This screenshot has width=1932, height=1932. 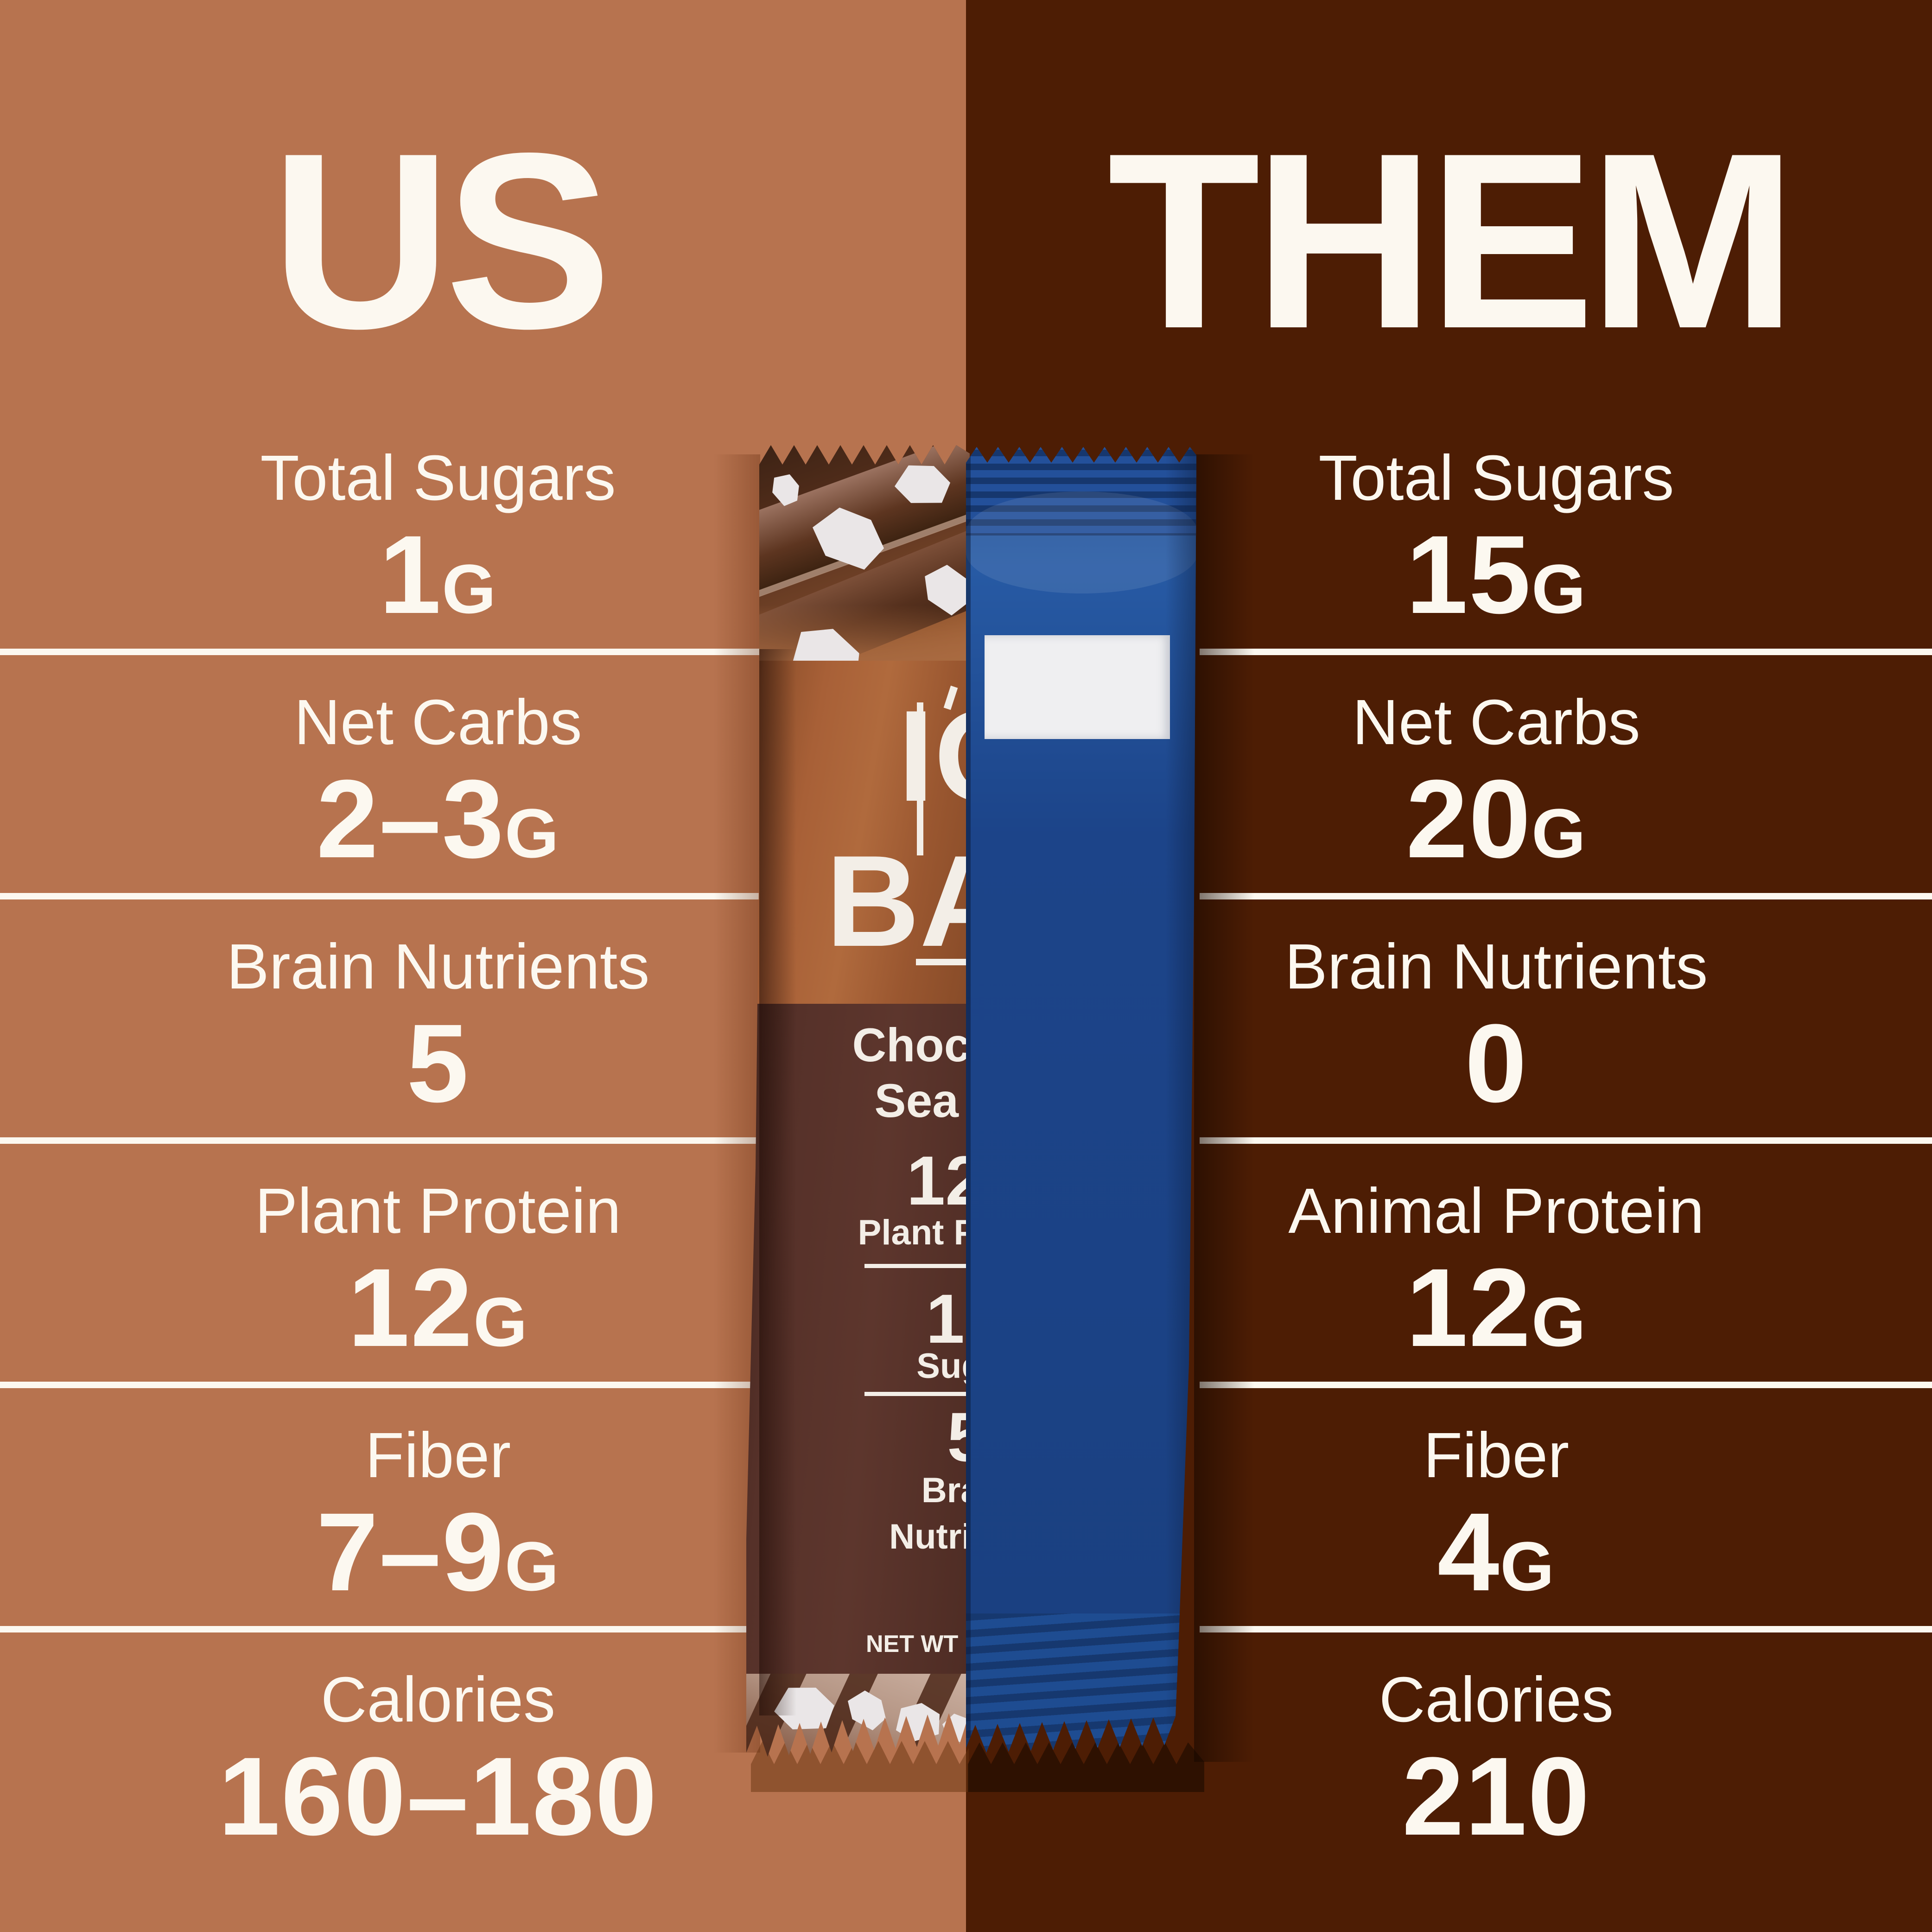 I want to click on blue-wrapper-seam, so click(x=968, y=1100).